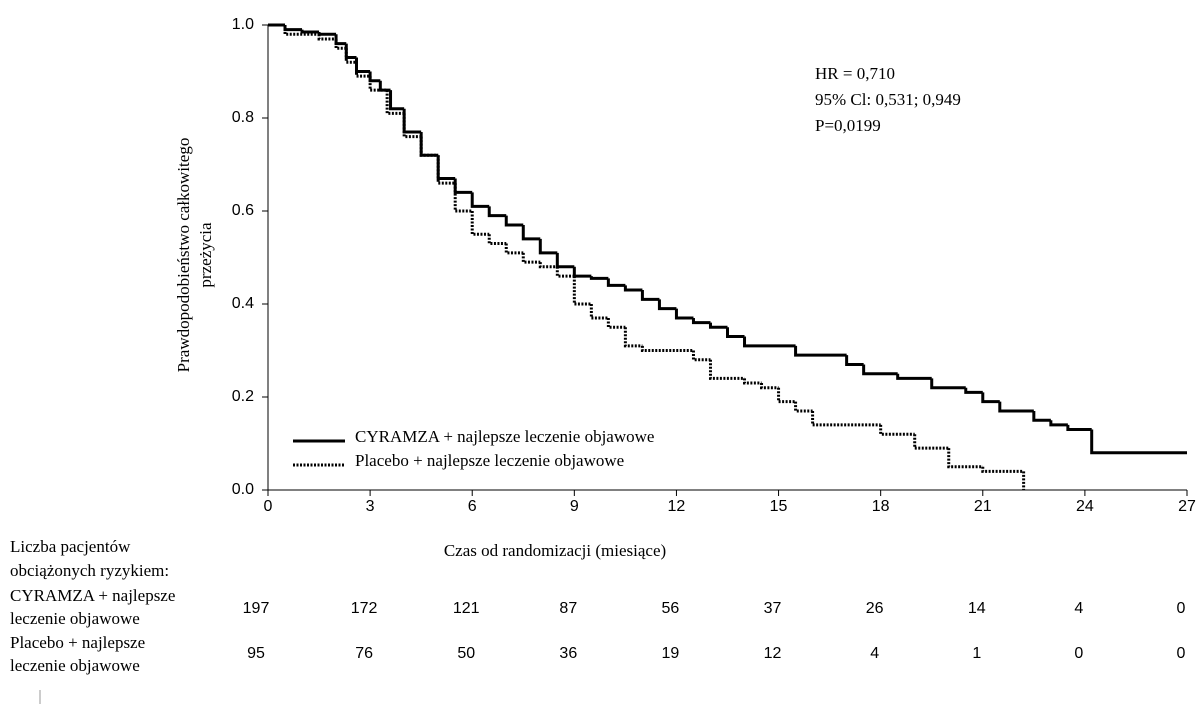  What do you see at coordinates (574, 506) in the screenshot?
I see `x-tick-label: 9` at bounding box center [574, 506].